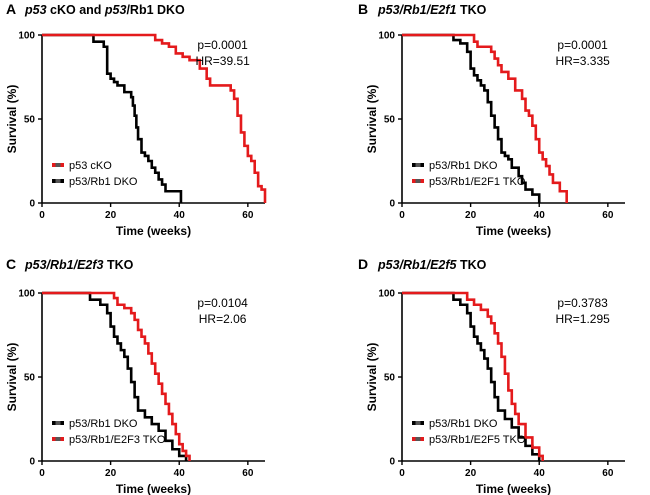 This screenshot has width=650, height=495. What do you see at coordinates (222, 303) in the screenshot?
I see `p-value: p=0.0104` at bounding box center [222, 303].